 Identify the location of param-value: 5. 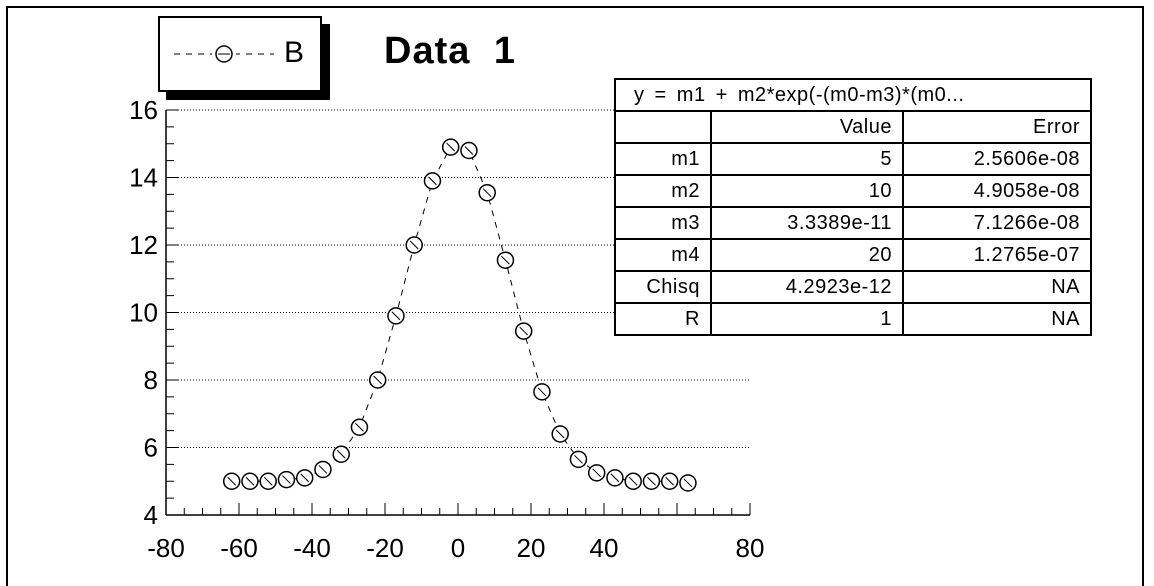
(807, 159).